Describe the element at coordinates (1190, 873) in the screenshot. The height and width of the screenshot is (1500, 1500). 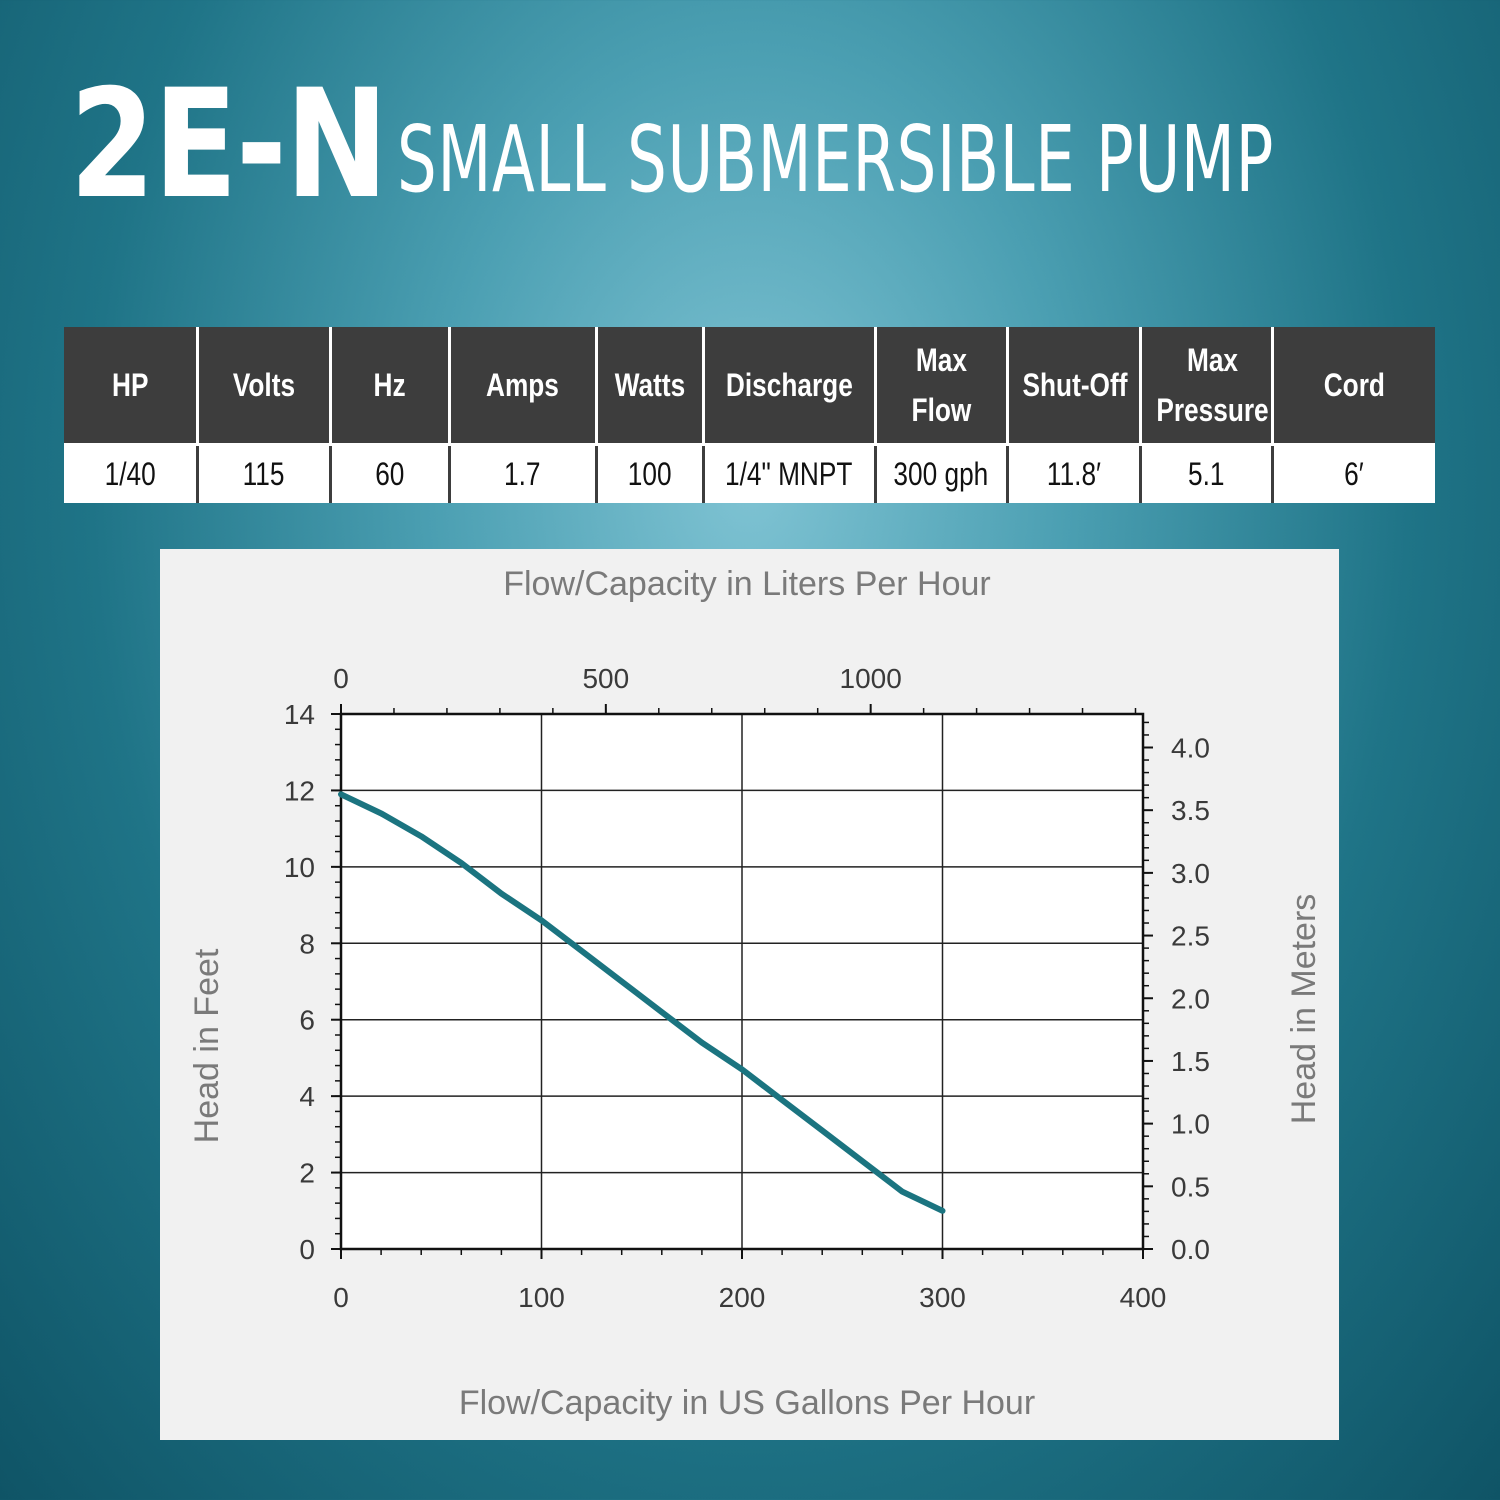
I see `y2-tick-label: 3.0` at that location.